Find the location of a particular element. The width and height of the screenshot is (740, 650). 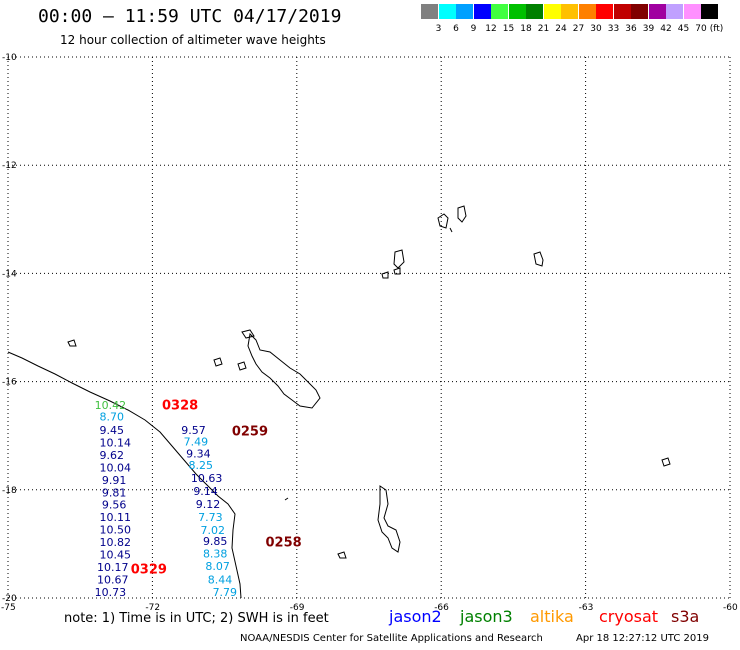

satellite-label-jason2: jason2 is located at coordinates (415, 616).